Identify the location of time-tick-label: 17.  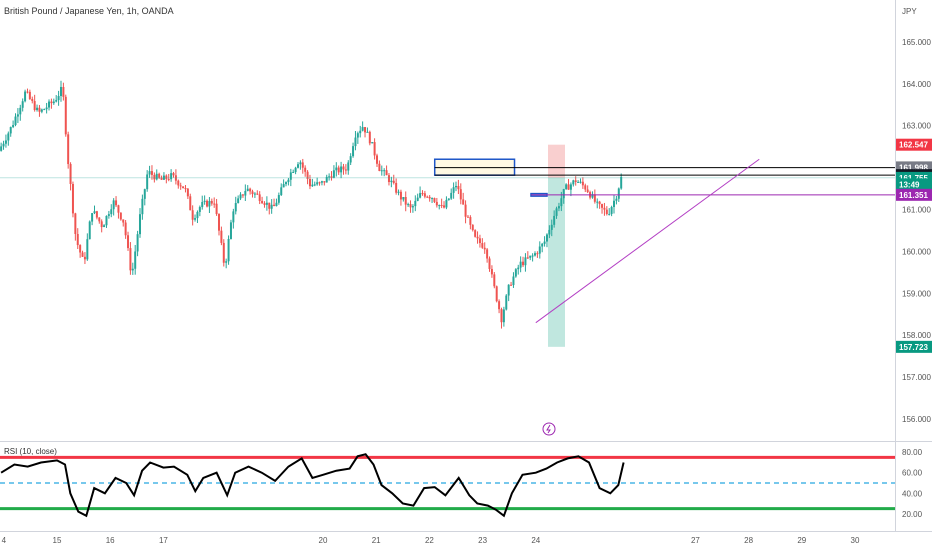
(163, 540).